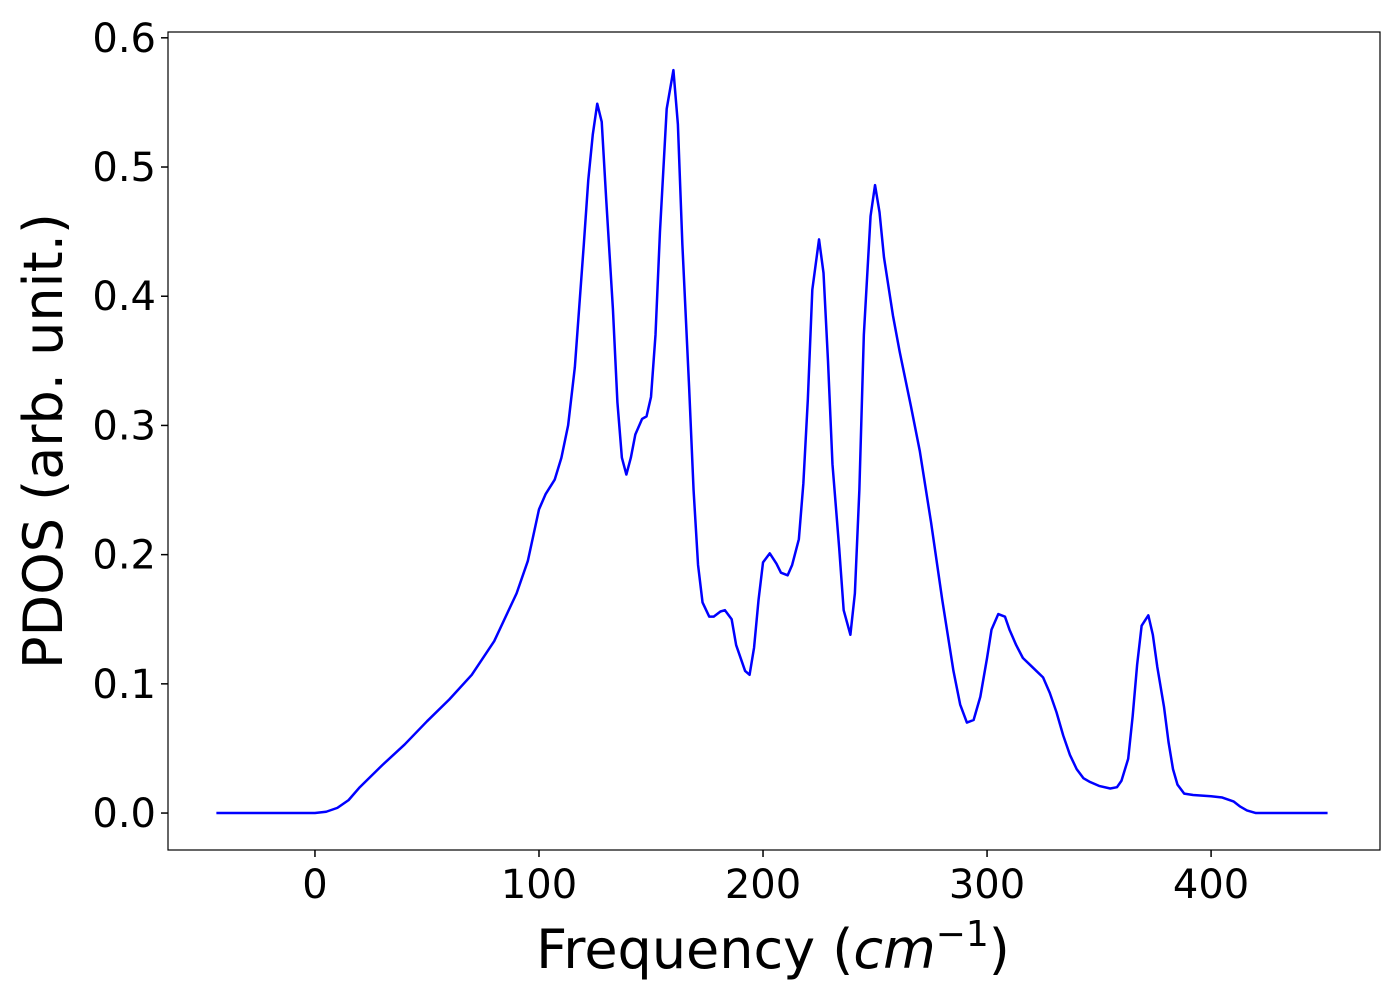 The height and width of the screenshot is (1000, 1400). What do you see at coordinates (124, 556) in the screenshot?
I see `y-tick-label: 0.2` at bounding box center [124, 556].